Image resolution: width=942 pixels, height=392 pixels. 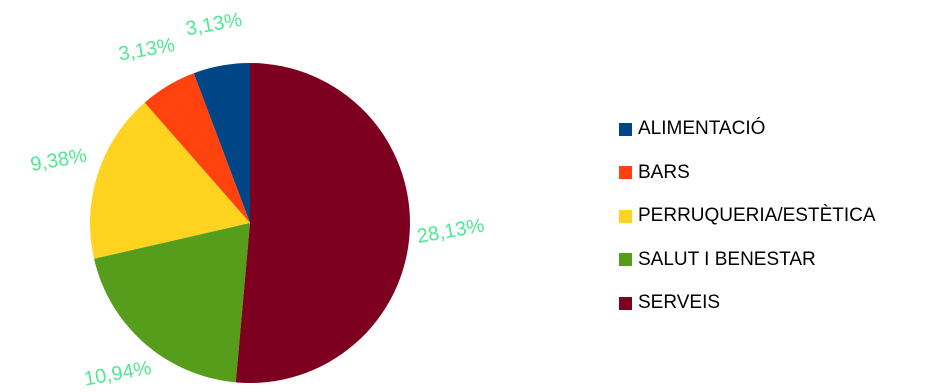 What do you see at coordinates (214, 25) in the screenshot?
I see `data-label-0: 3,13%` at bounding box center [214, 25].